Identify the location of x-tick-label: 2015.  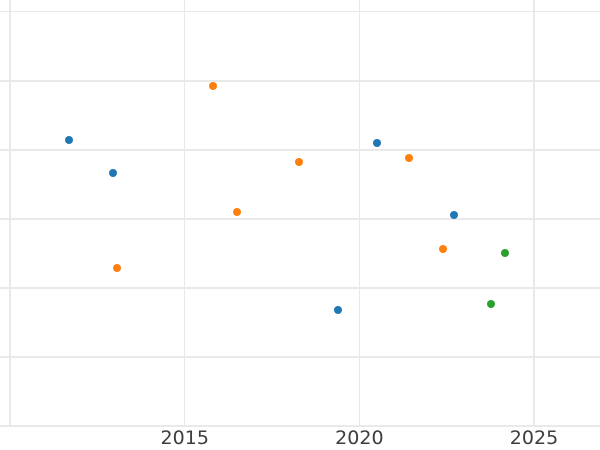
(184, 437).